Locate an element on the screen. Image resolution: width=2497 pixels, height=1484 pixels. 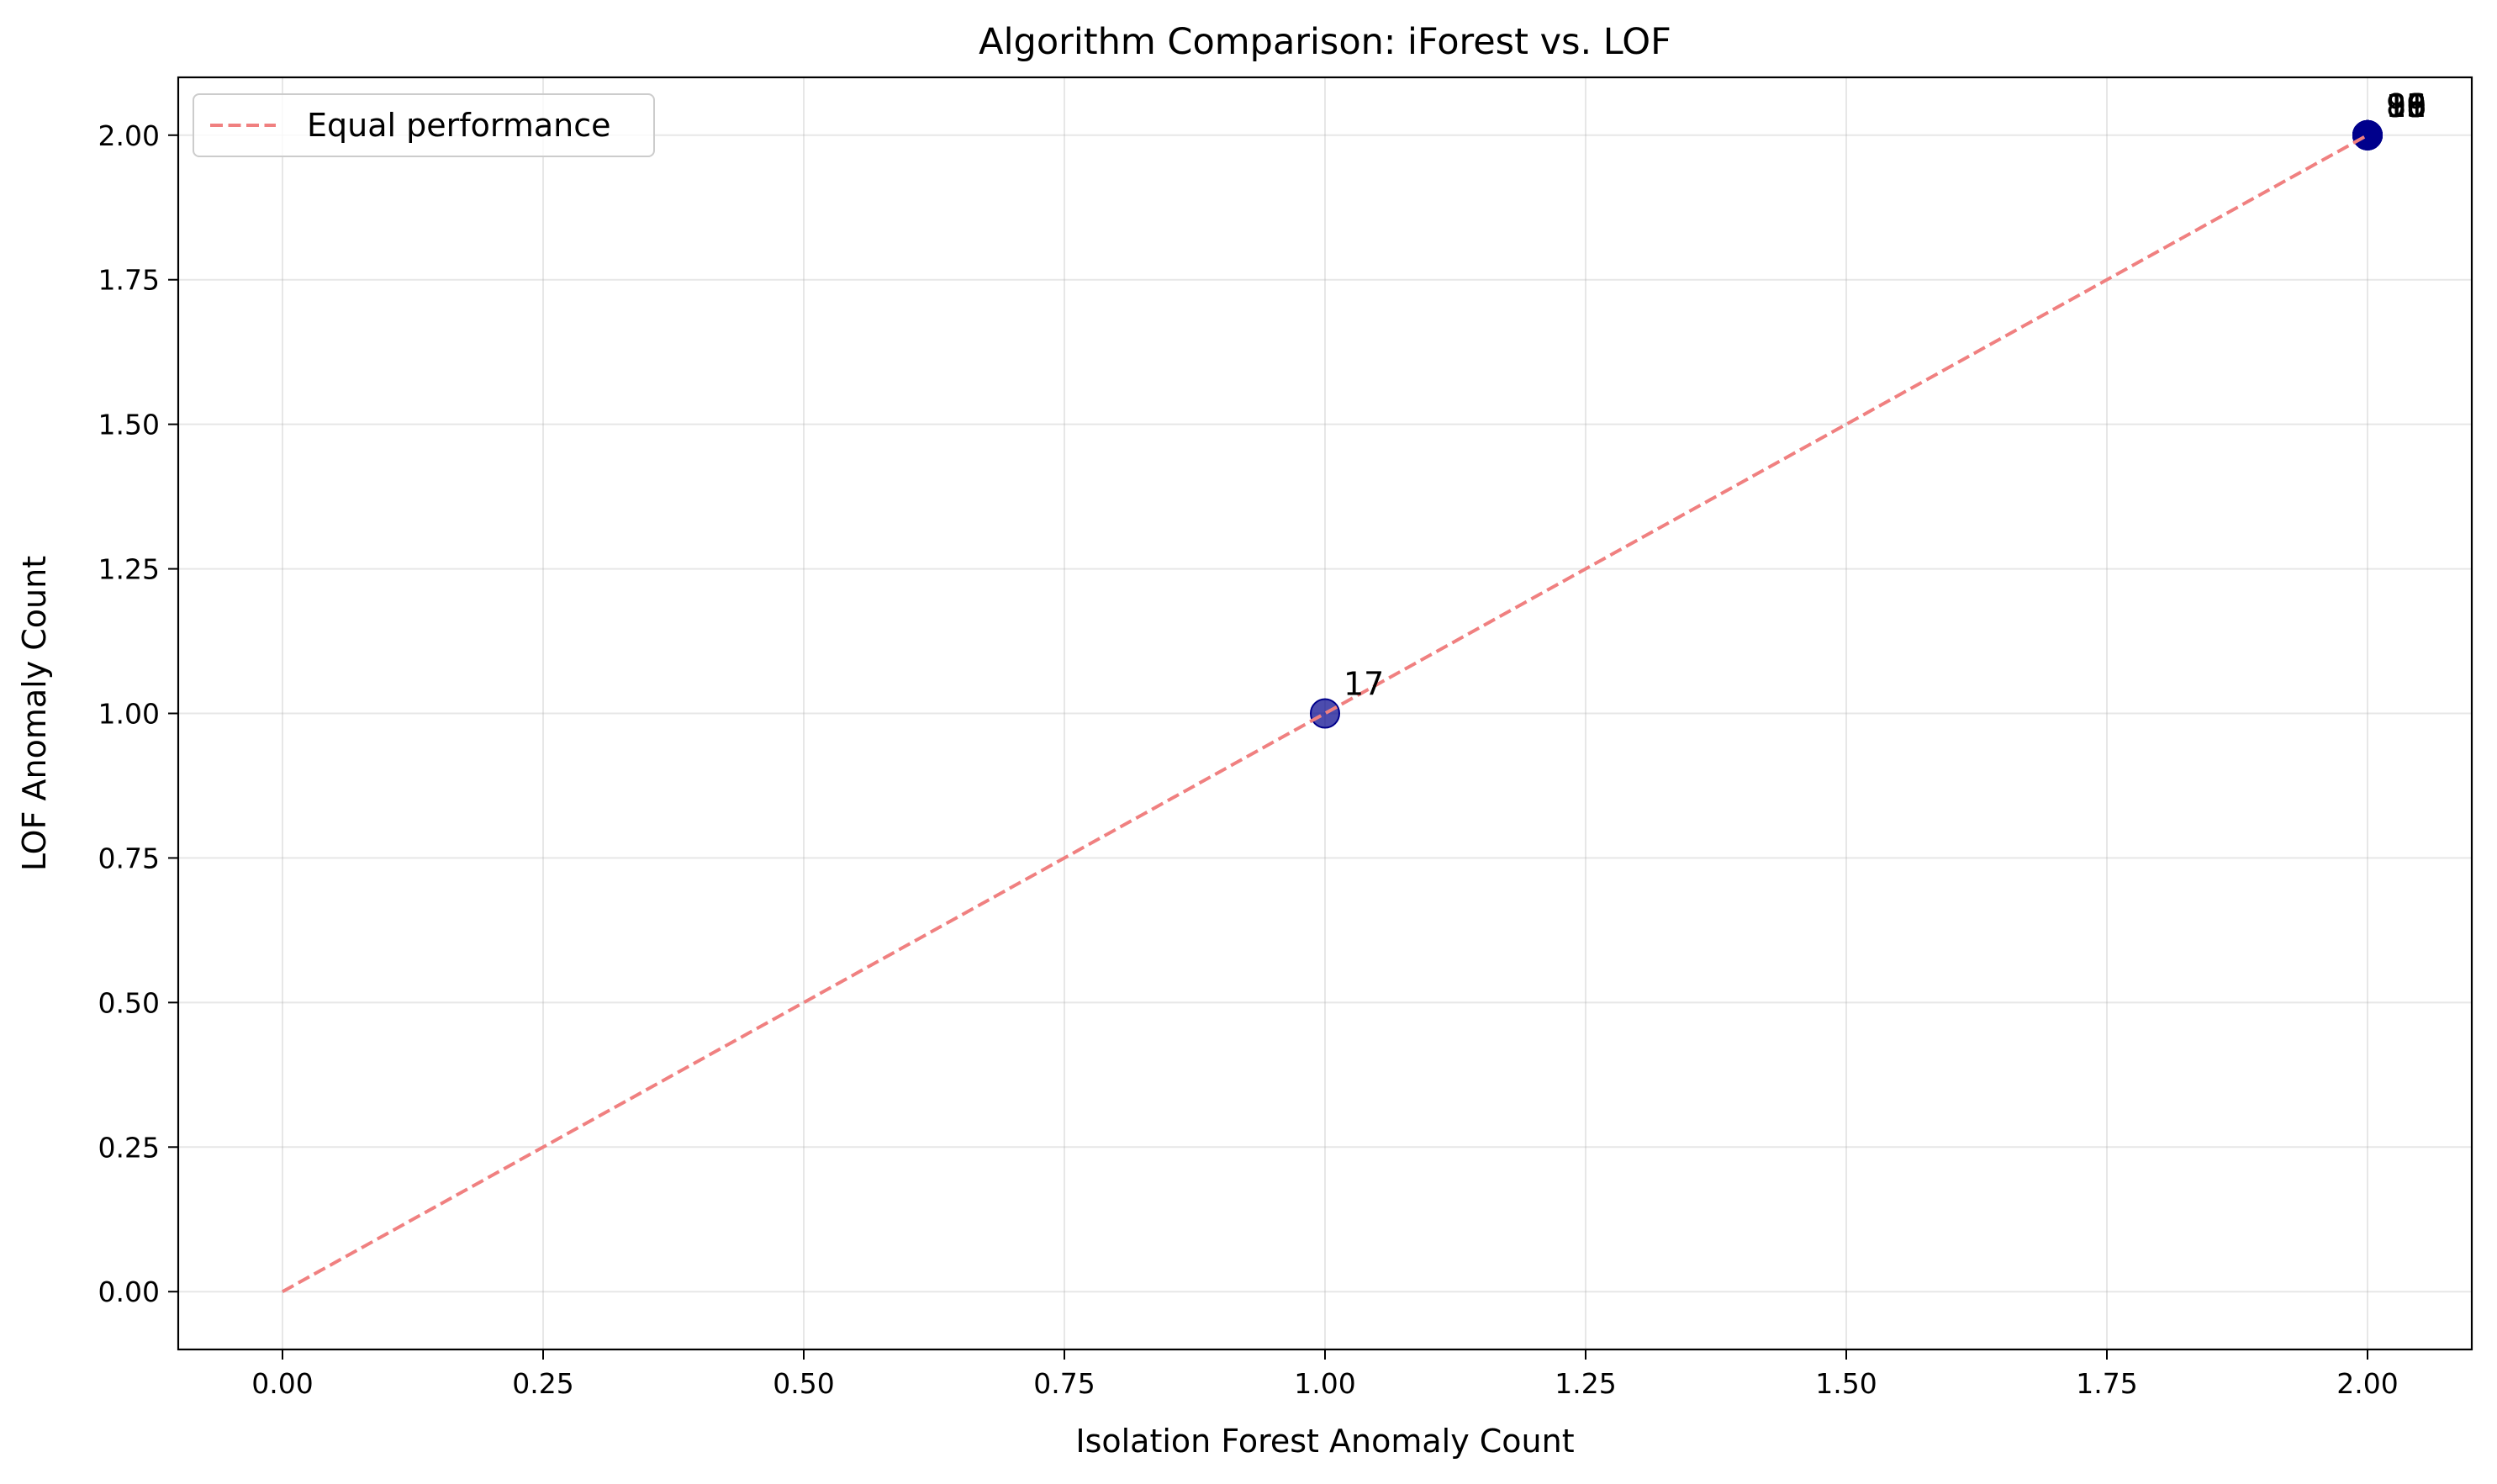
point-label: 13 is located at coordinates (2406, 105).